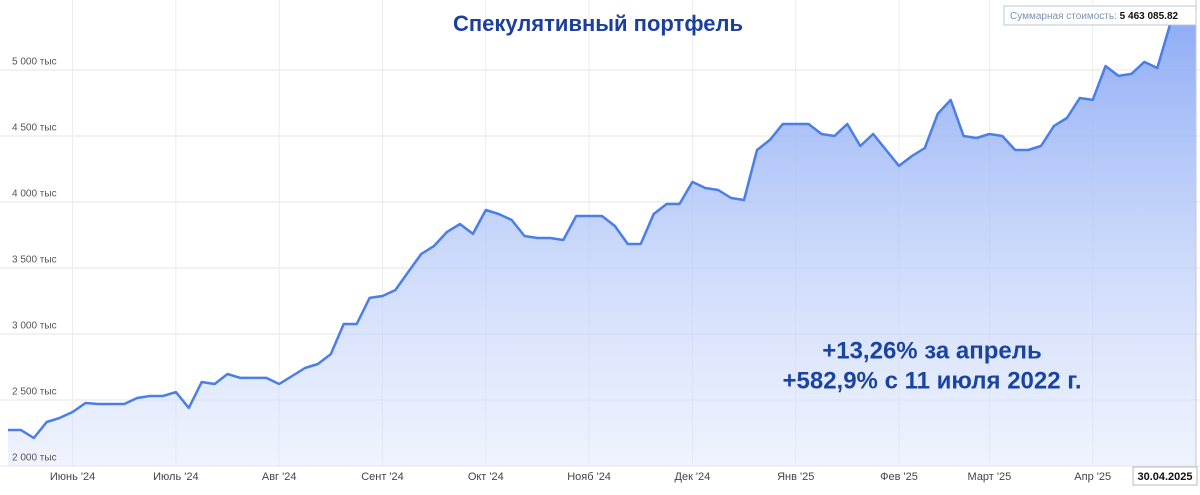  I want to click on tooltip-label: Суммарная стоимость:, so click(1063, 16).